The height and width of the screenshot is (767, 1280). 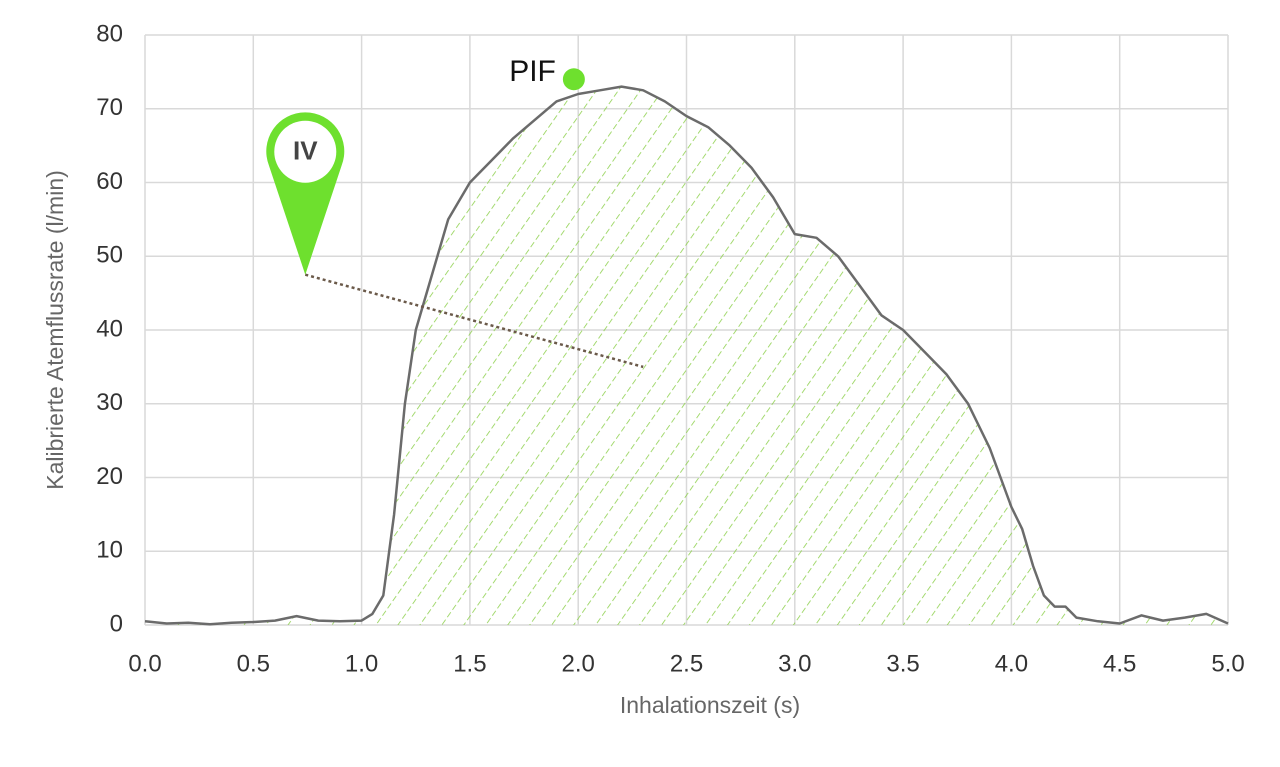 I want to click on y-tick-label: 20, so click(x=109, y=476).